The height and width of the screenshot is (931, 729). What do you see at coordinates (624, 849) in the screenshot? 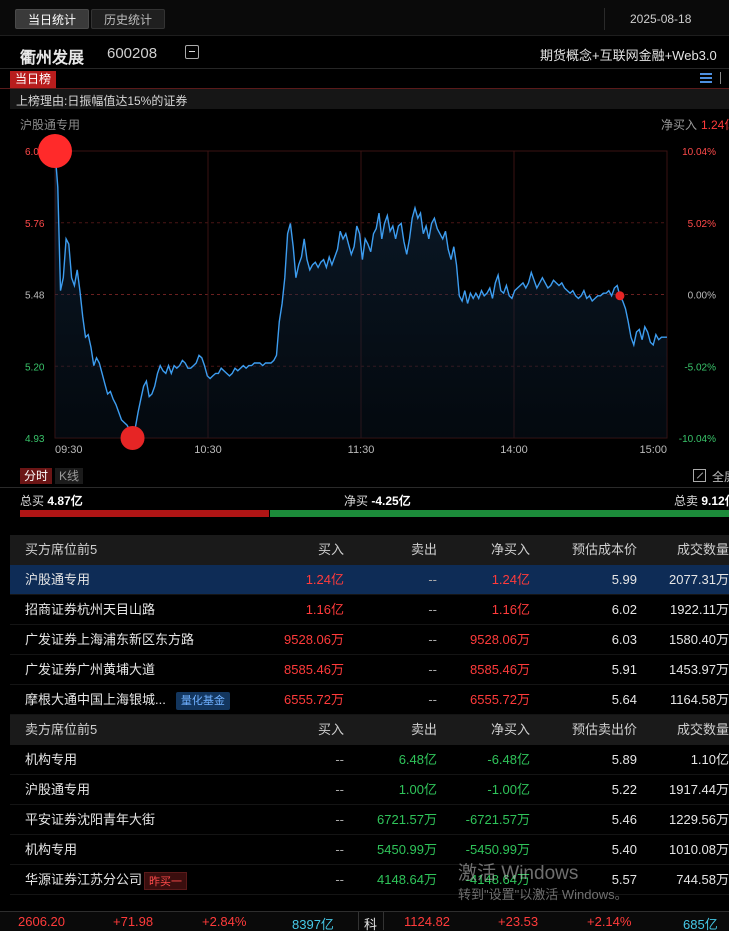
I see `est-price: 5.40` at bounding box center [624, 849].